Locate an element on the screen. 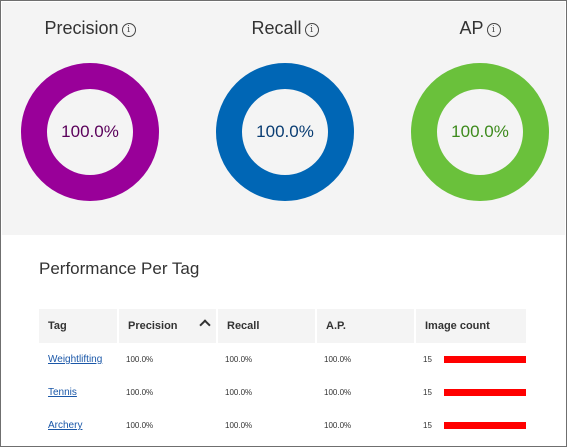  tag-cell: Tennis is located at coordinates (78, 392).